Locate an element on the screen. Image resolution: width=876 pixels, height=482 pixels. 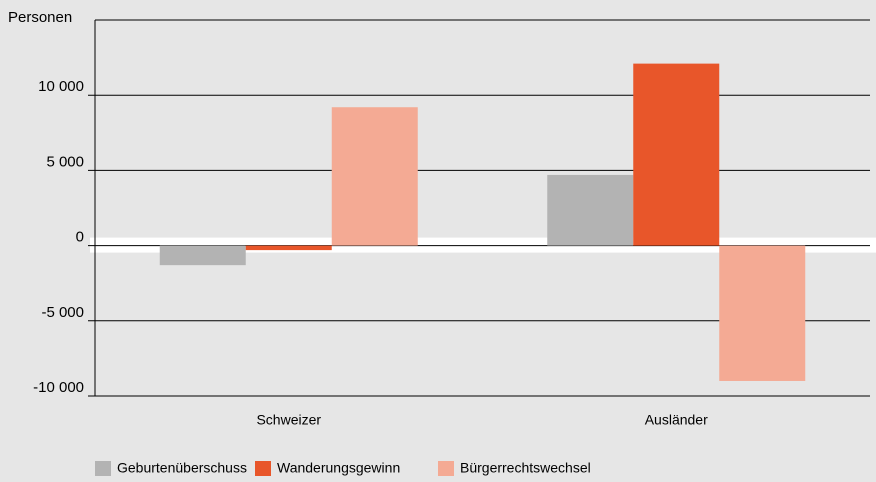
legend-label: Bürgerrechtswechsel is located at coordinates (525, 468).